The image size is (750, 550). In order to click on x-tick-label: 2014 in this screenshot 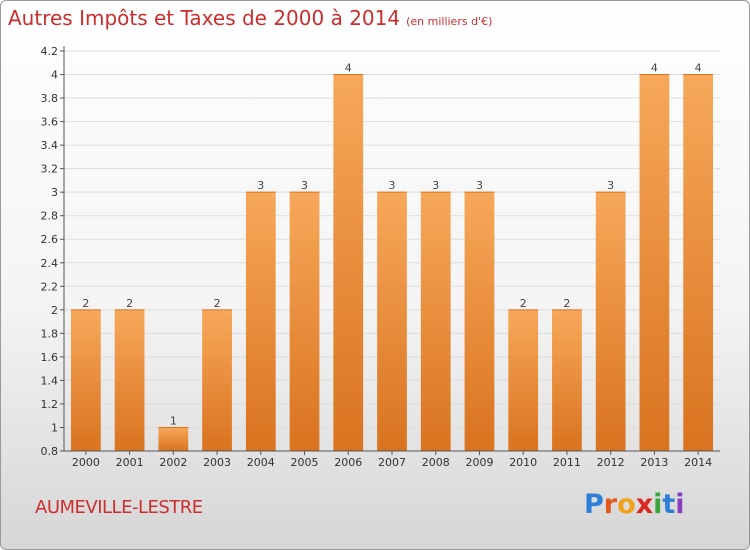, I will do `click(698, 462)`.